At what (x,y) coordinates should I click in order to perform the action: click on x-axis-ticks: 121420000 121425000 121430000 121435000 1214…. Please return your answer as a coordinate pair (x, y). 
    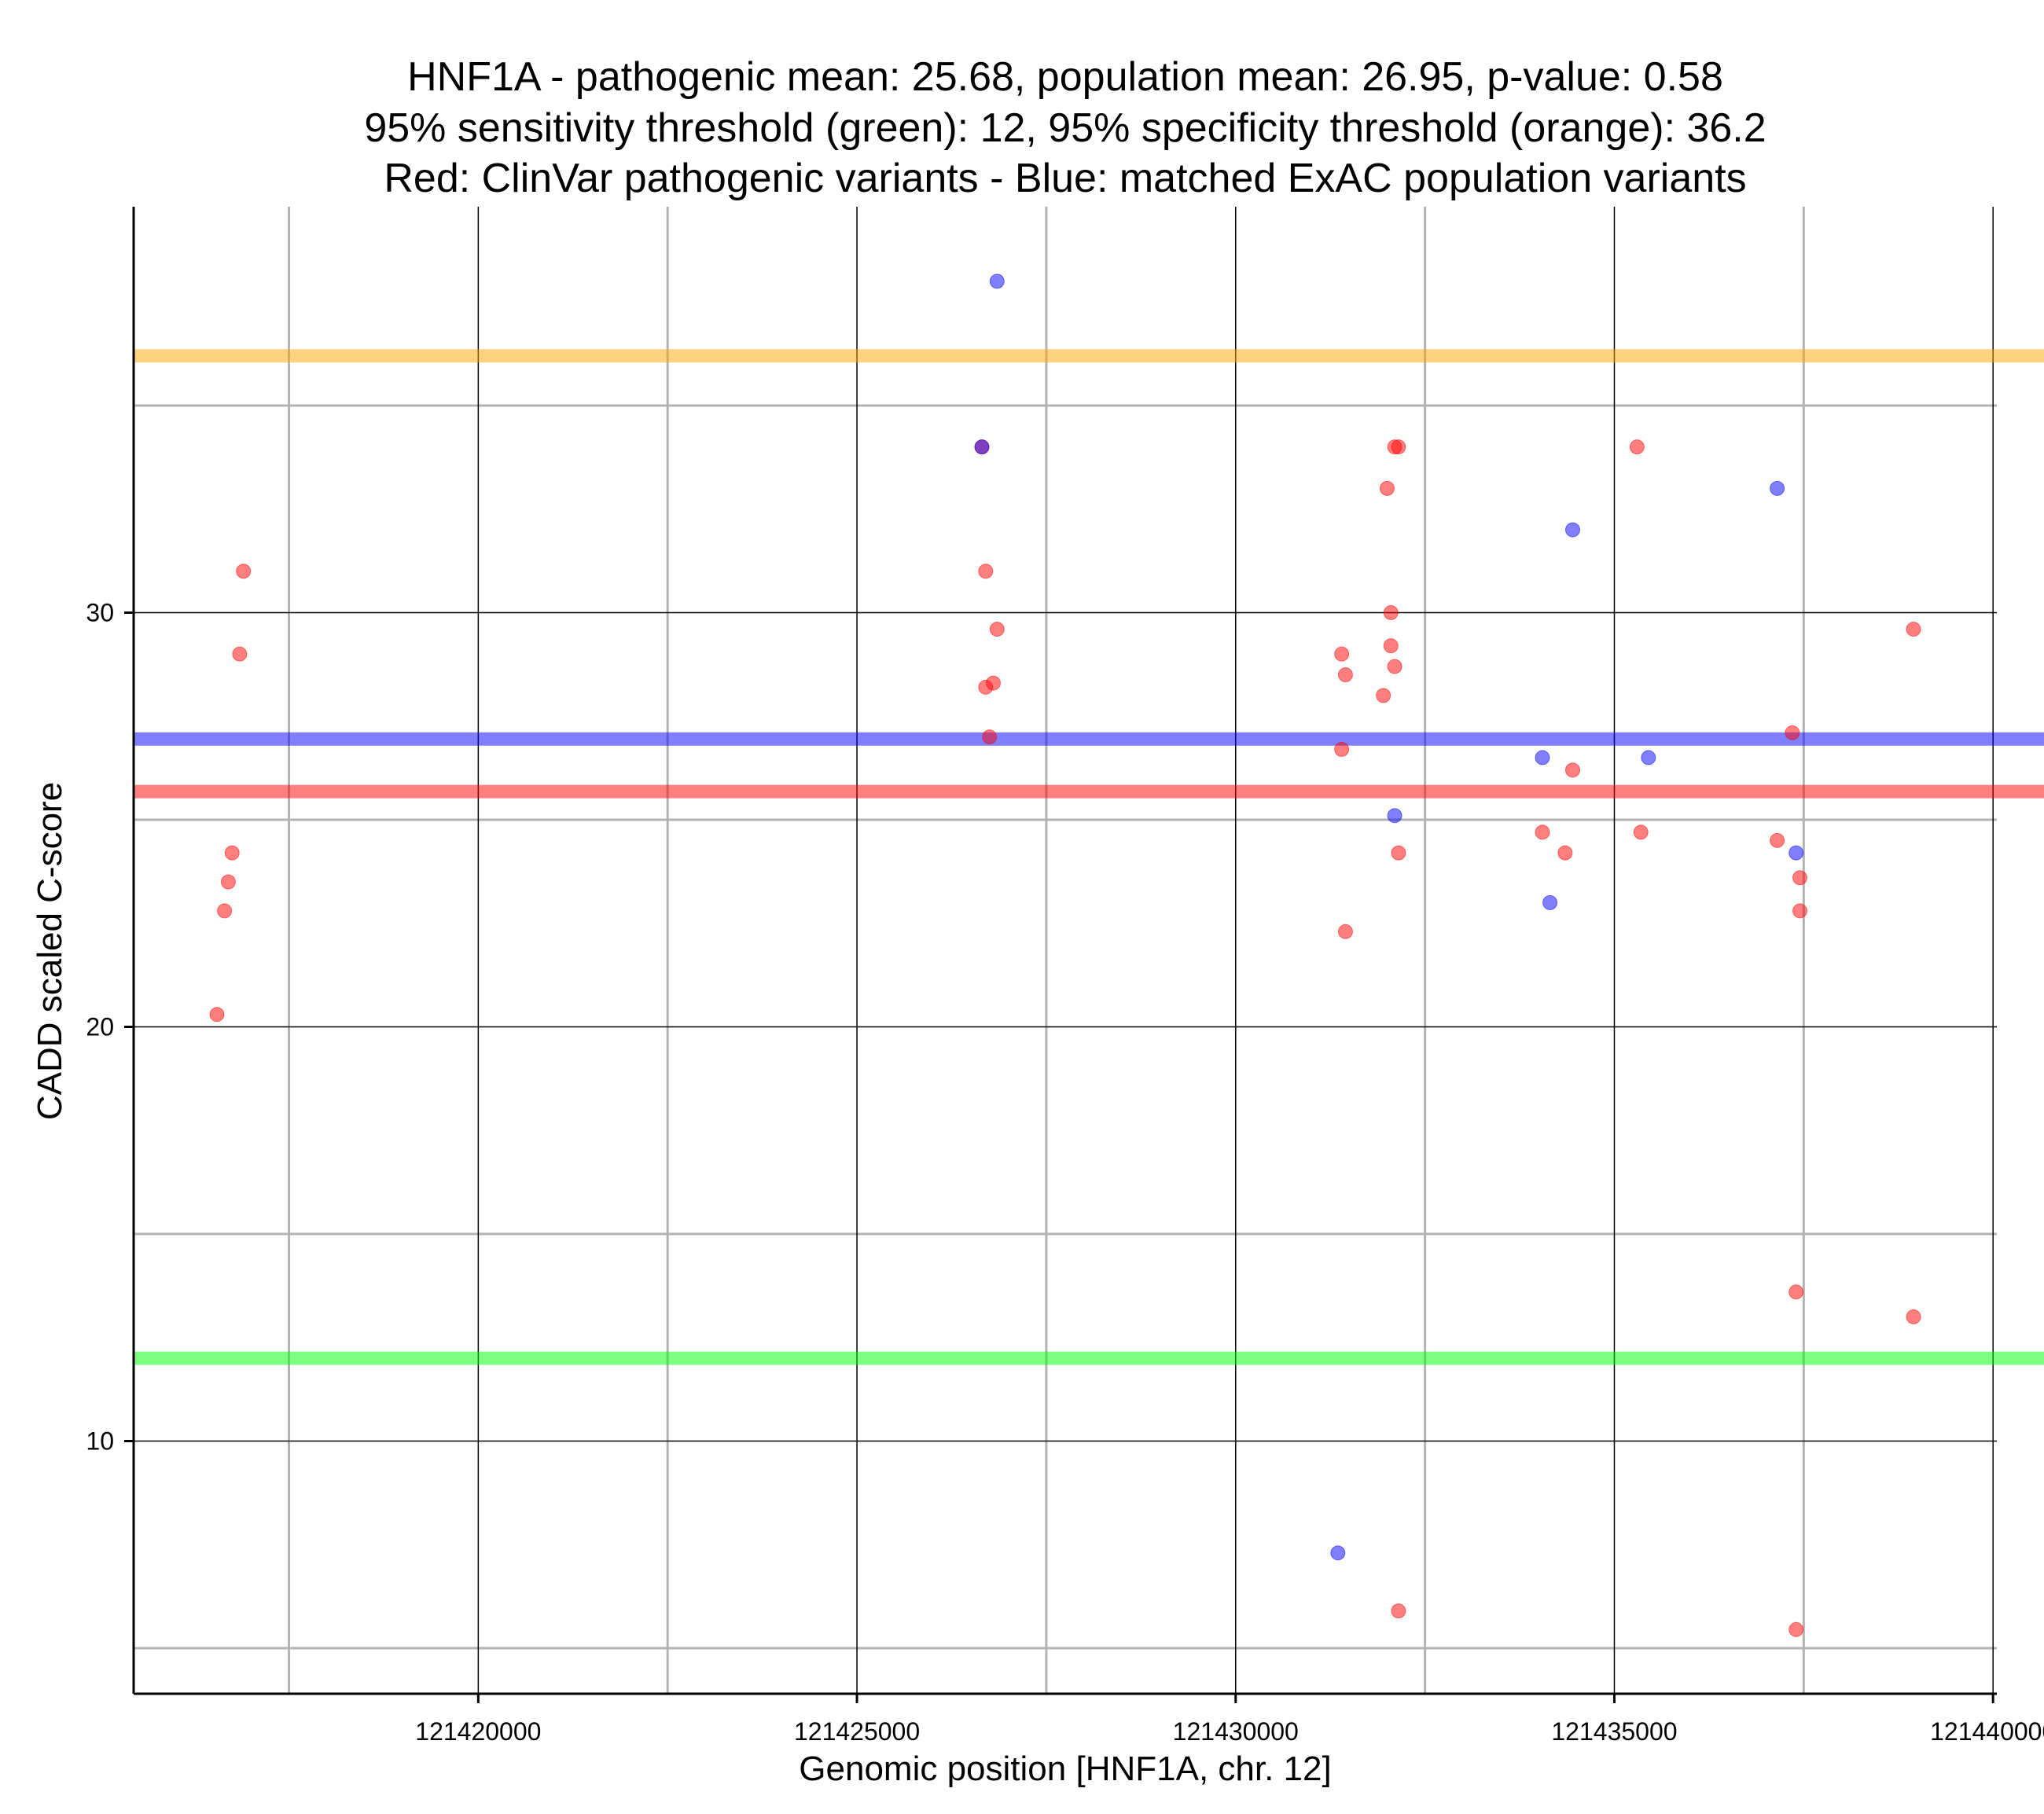
    Looking at the image, I should click on (1230, 1720).